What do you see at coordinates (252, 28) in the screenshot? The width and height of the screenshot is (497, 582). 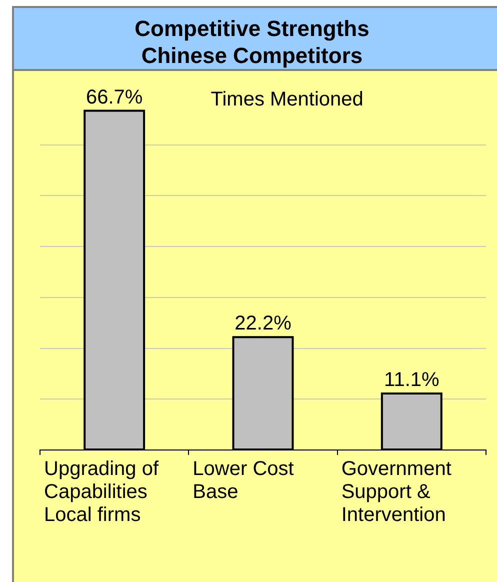 I see `chart-title: Competitive Strengths` at bounding box center [252, 28].